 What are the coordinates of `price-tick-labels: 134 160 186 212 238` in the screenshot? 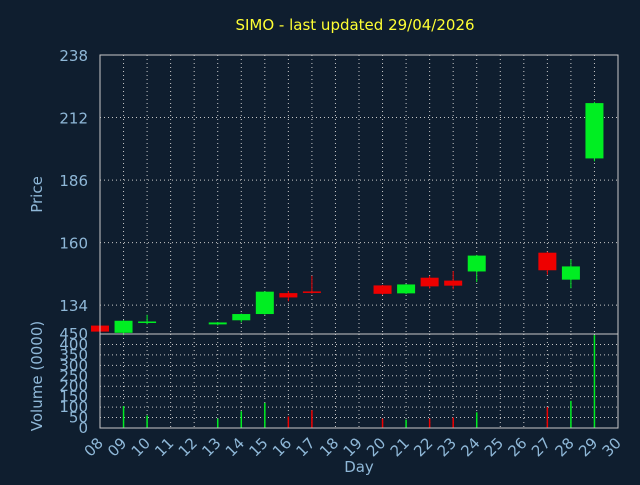 It's located at (73, 181).